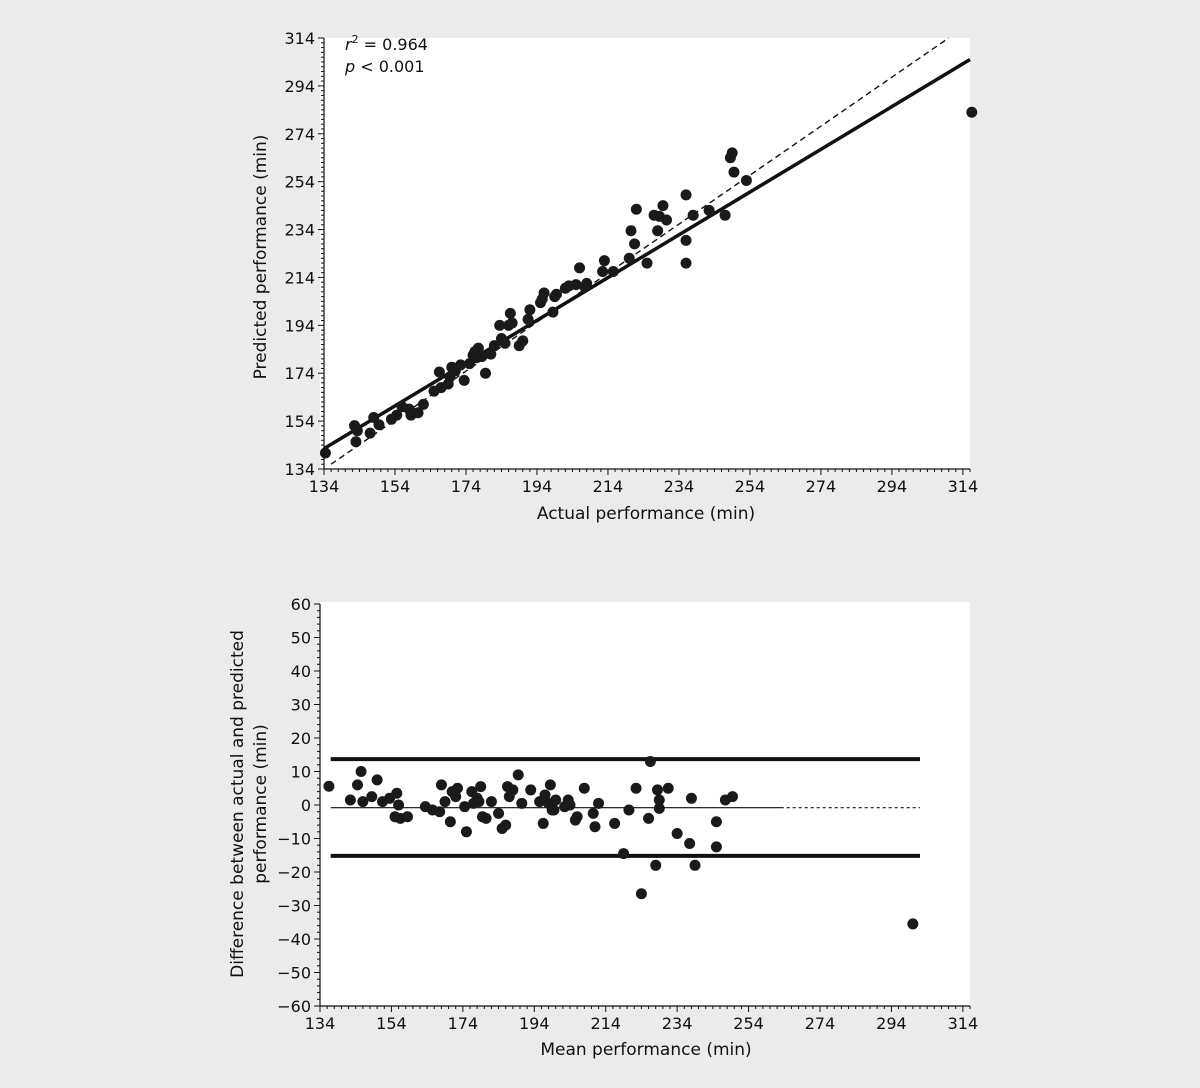 The width and height of the screenshot is (1200, 1088). I want to click on y-tick-label: −50, so click(294, 973).